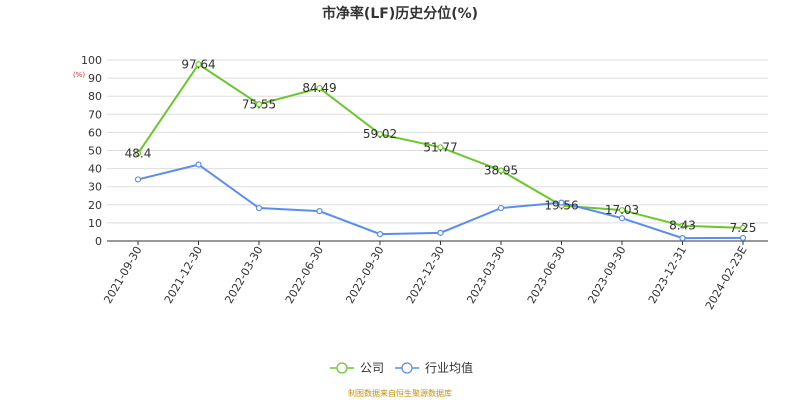  I want to click on x-tick-label: 2023-12-31, so click(667, 275).